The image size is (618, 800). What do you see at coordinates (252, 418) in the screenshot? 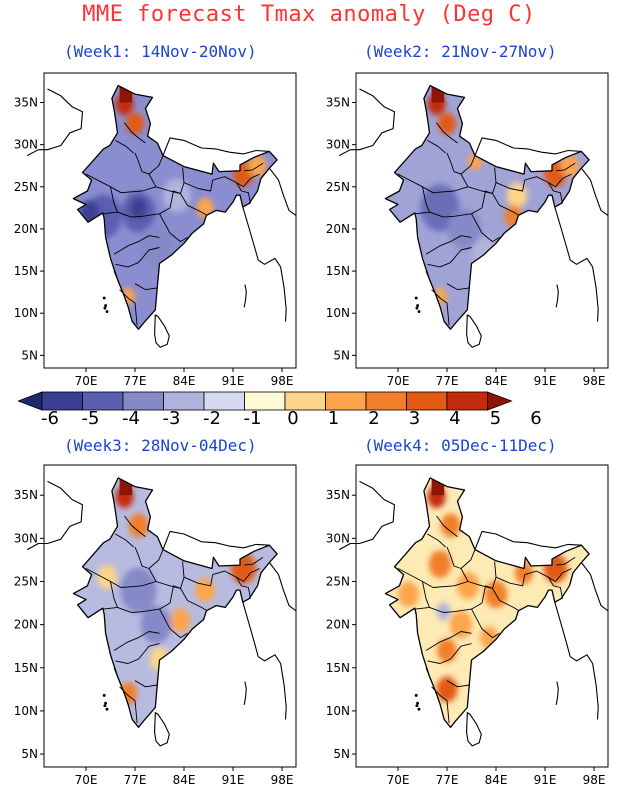
I see `colorbar-tick-label: -1` at bounding box center [252, 418].